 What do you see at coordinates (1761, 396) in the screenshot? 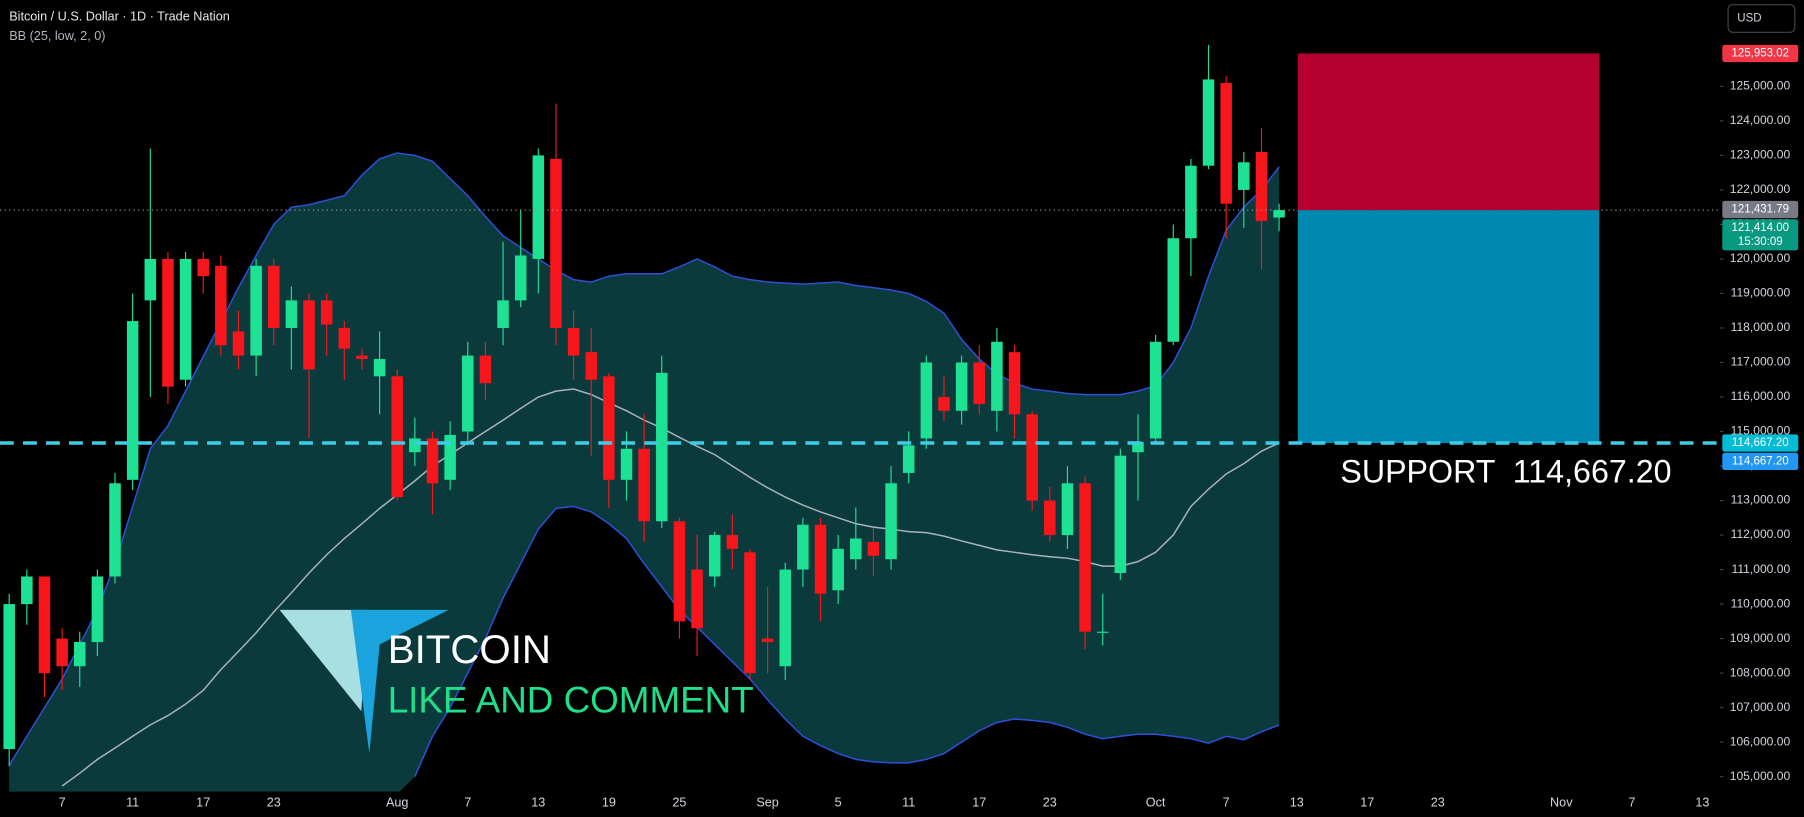
I see `y-tick-label: 116,000.00` at bounding box center [1761, 396].